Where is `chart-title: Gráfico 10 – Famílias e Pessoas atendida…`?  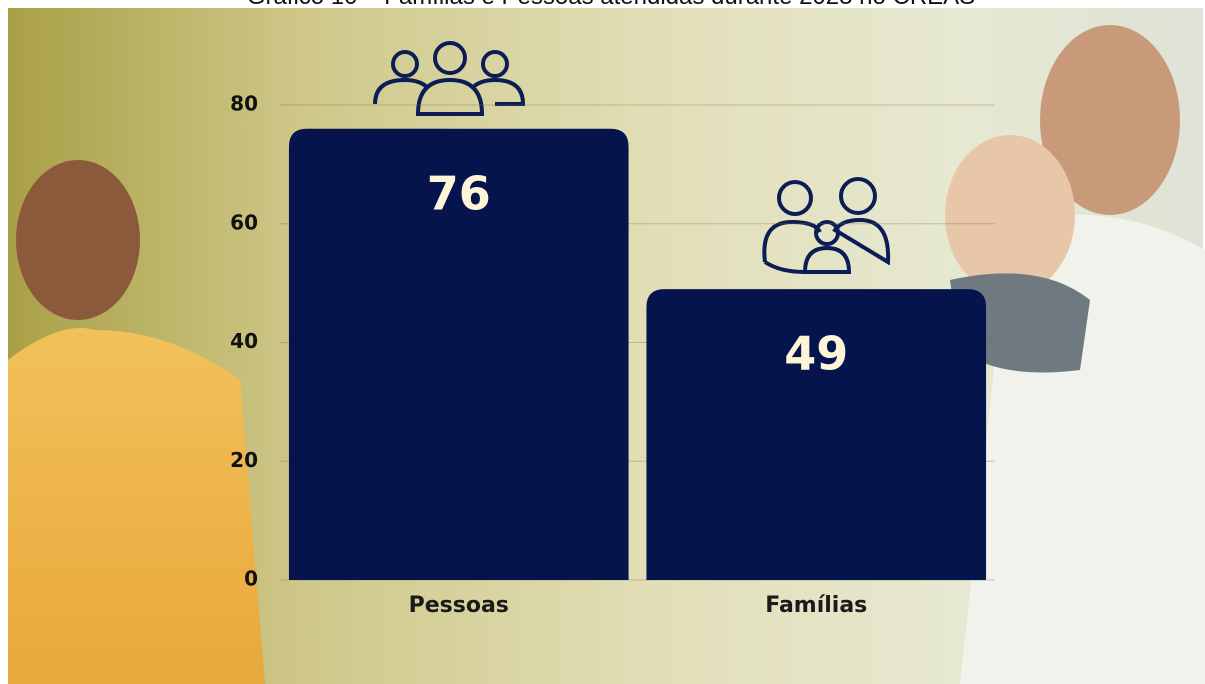
chart-title: Gráfico 10 – Famílias e Pessoas atendida… is located at coordinates (611, 5).